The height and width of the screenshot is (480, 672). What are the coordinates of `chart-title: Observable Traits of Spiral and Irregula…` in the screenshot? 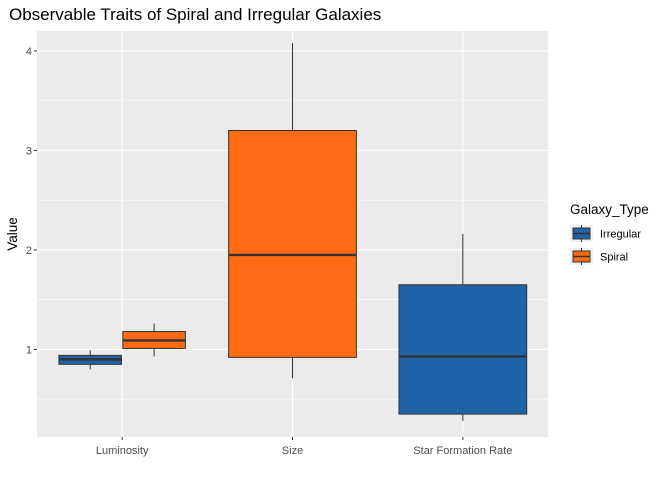 It's located at (195, 14).